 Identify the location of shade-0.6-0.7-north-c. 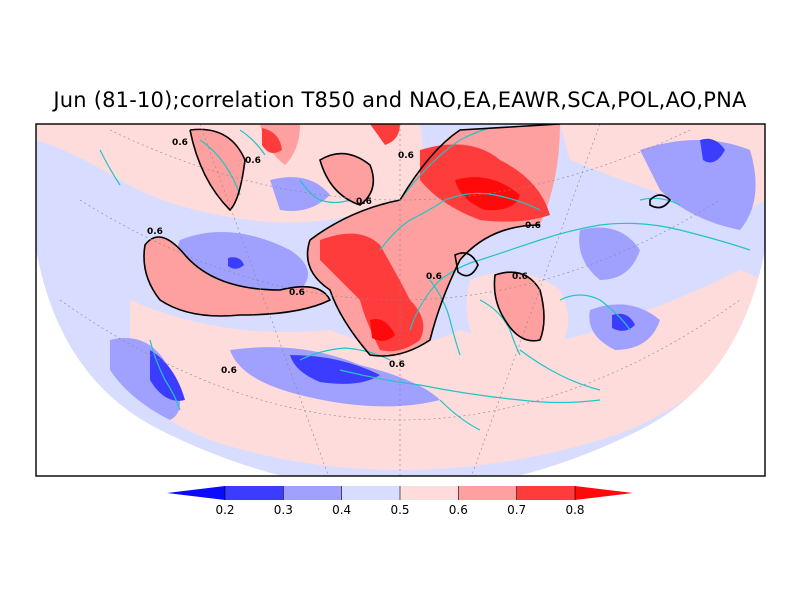
(347, 179).